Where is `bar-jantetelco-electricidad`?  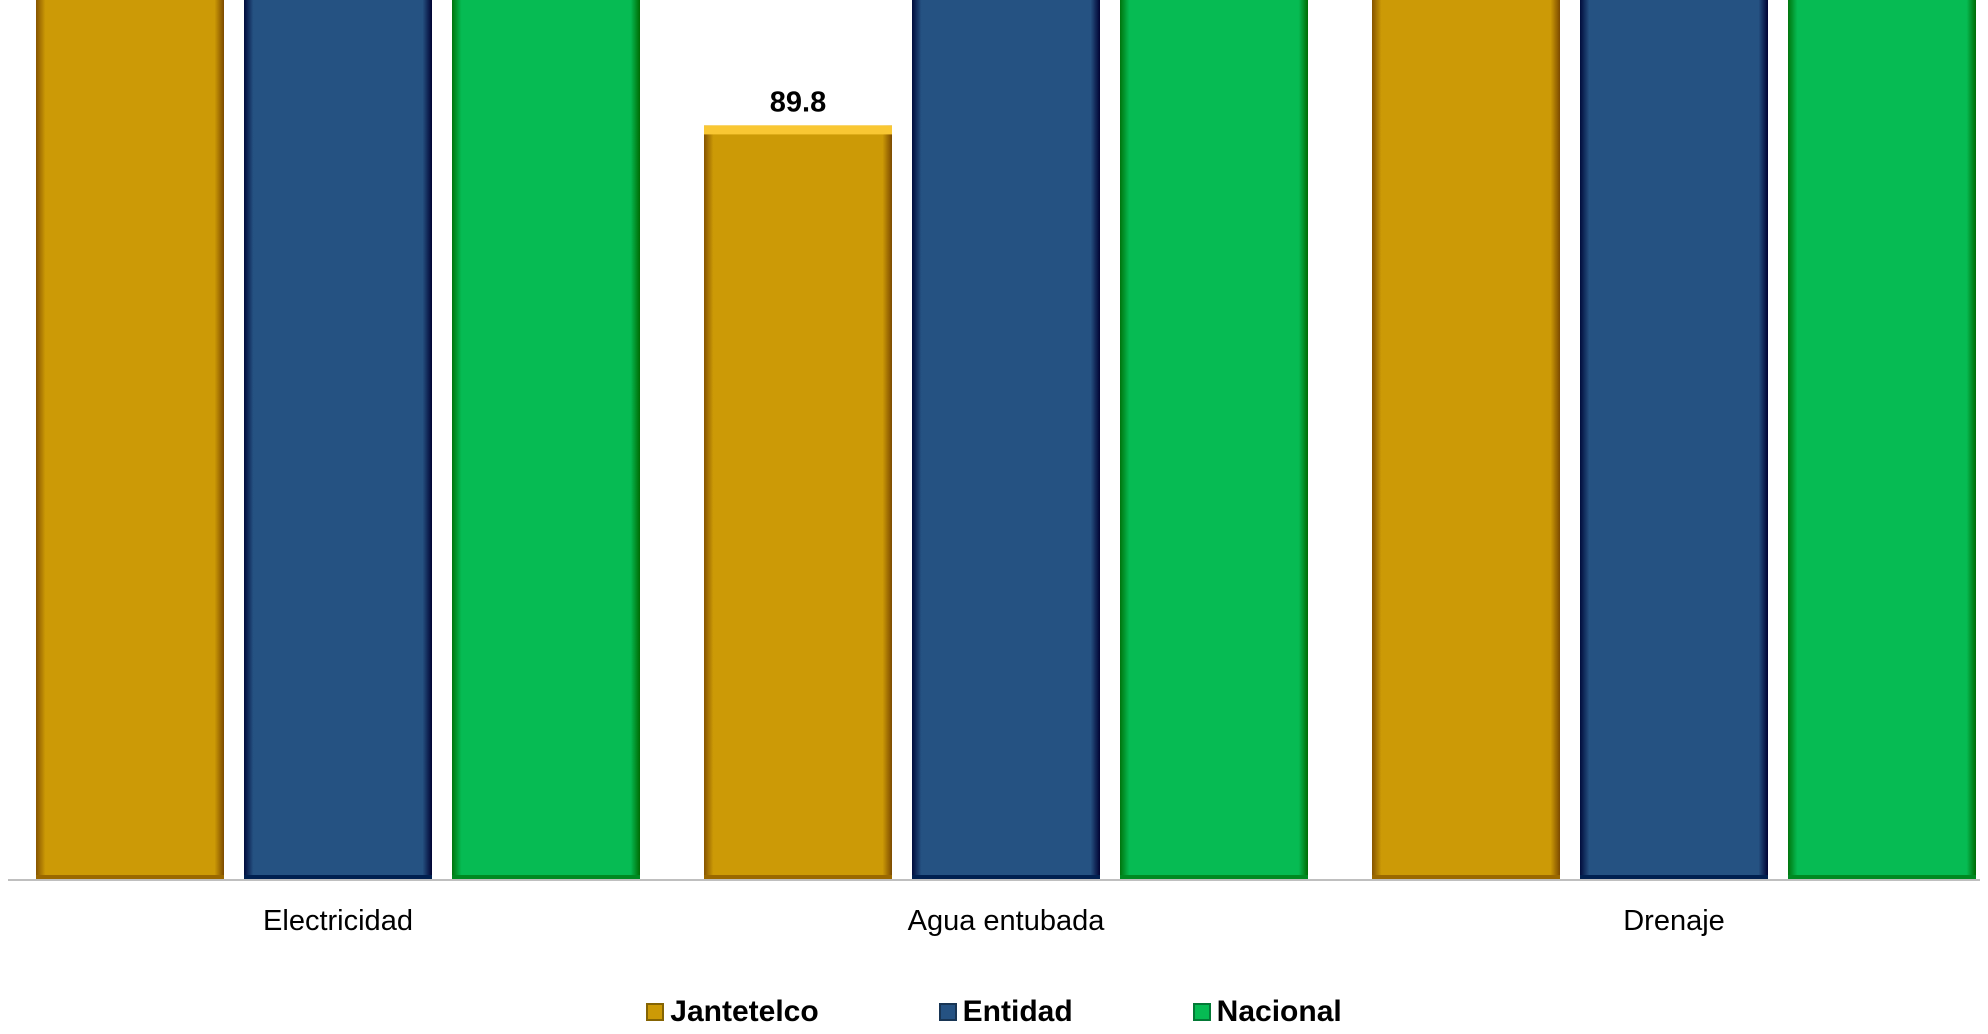 bar-jantetelco-electricidad is located at coordinates (130, 440).